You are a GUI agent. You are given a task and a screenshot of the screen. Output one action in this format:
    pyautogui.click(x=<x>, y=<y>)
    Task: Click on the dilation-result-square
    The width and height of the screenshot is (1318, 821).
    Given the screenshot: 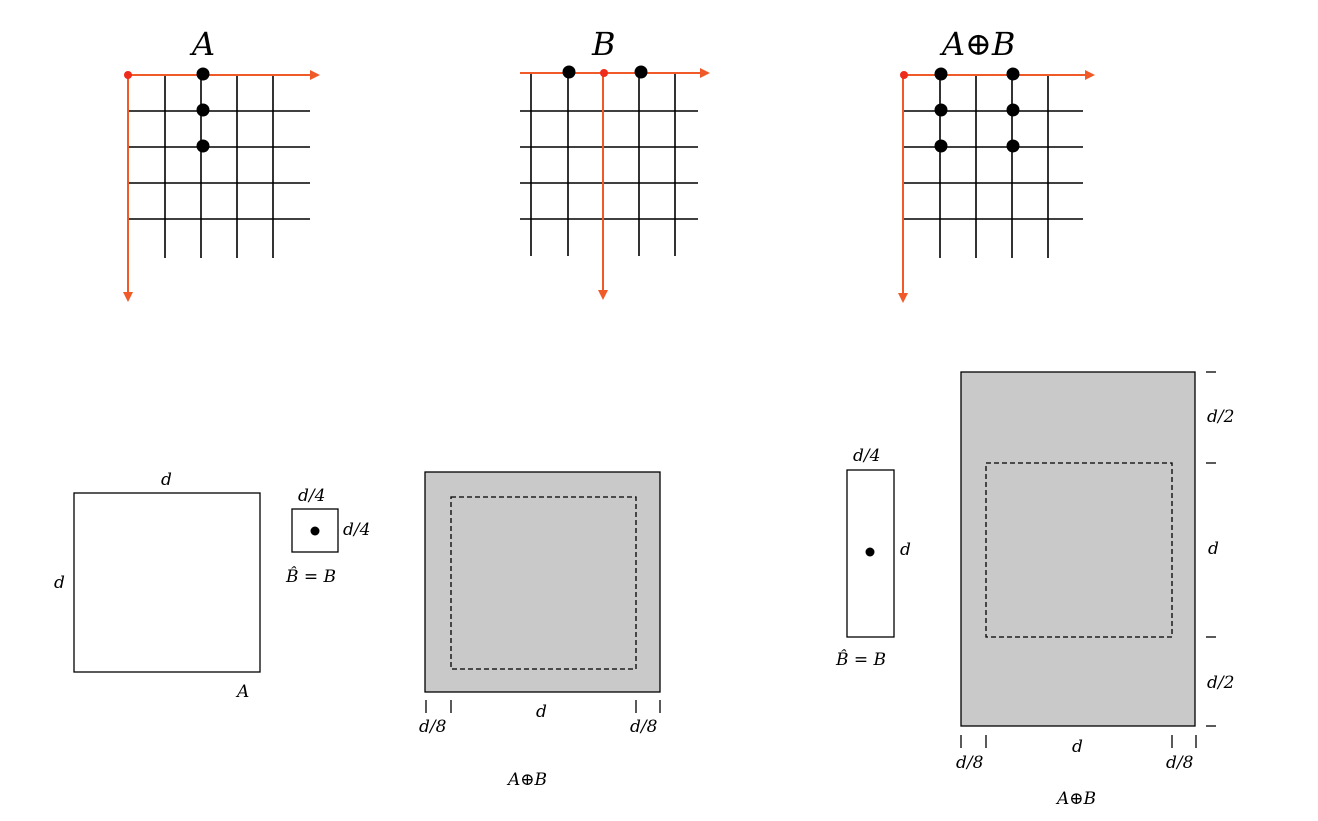 What is the action you would take?
    pyautogui.click(x=542, y=582)
    